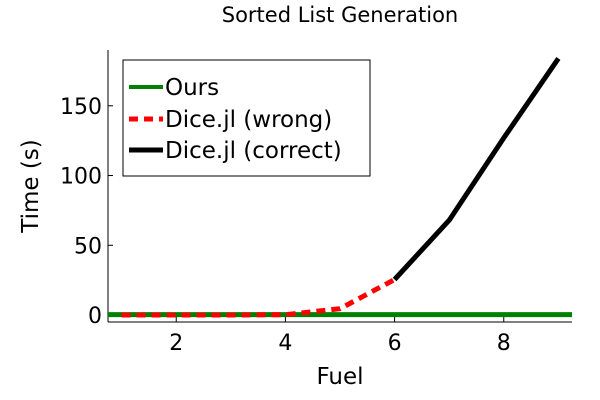 This screenshot has height=400, width=600. I want to click on y-tick-label: 0, so click(95, 316).